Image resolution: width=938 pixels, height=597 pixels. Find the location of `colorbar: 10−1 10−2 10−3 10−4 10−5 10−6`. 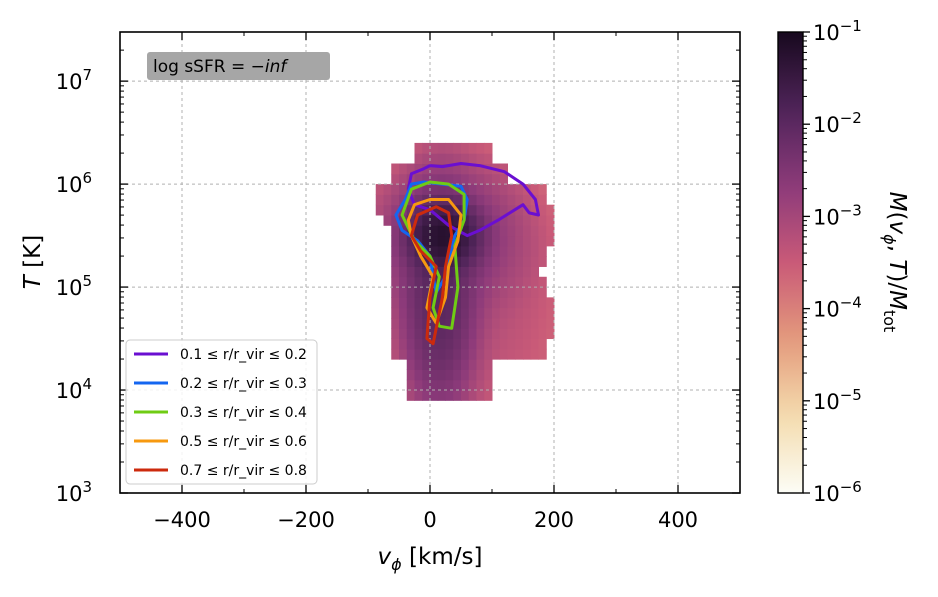

colorbar: 10−1 10−2 10−3 10−4 10−5 10−6 is located at coordinates (819, 261).